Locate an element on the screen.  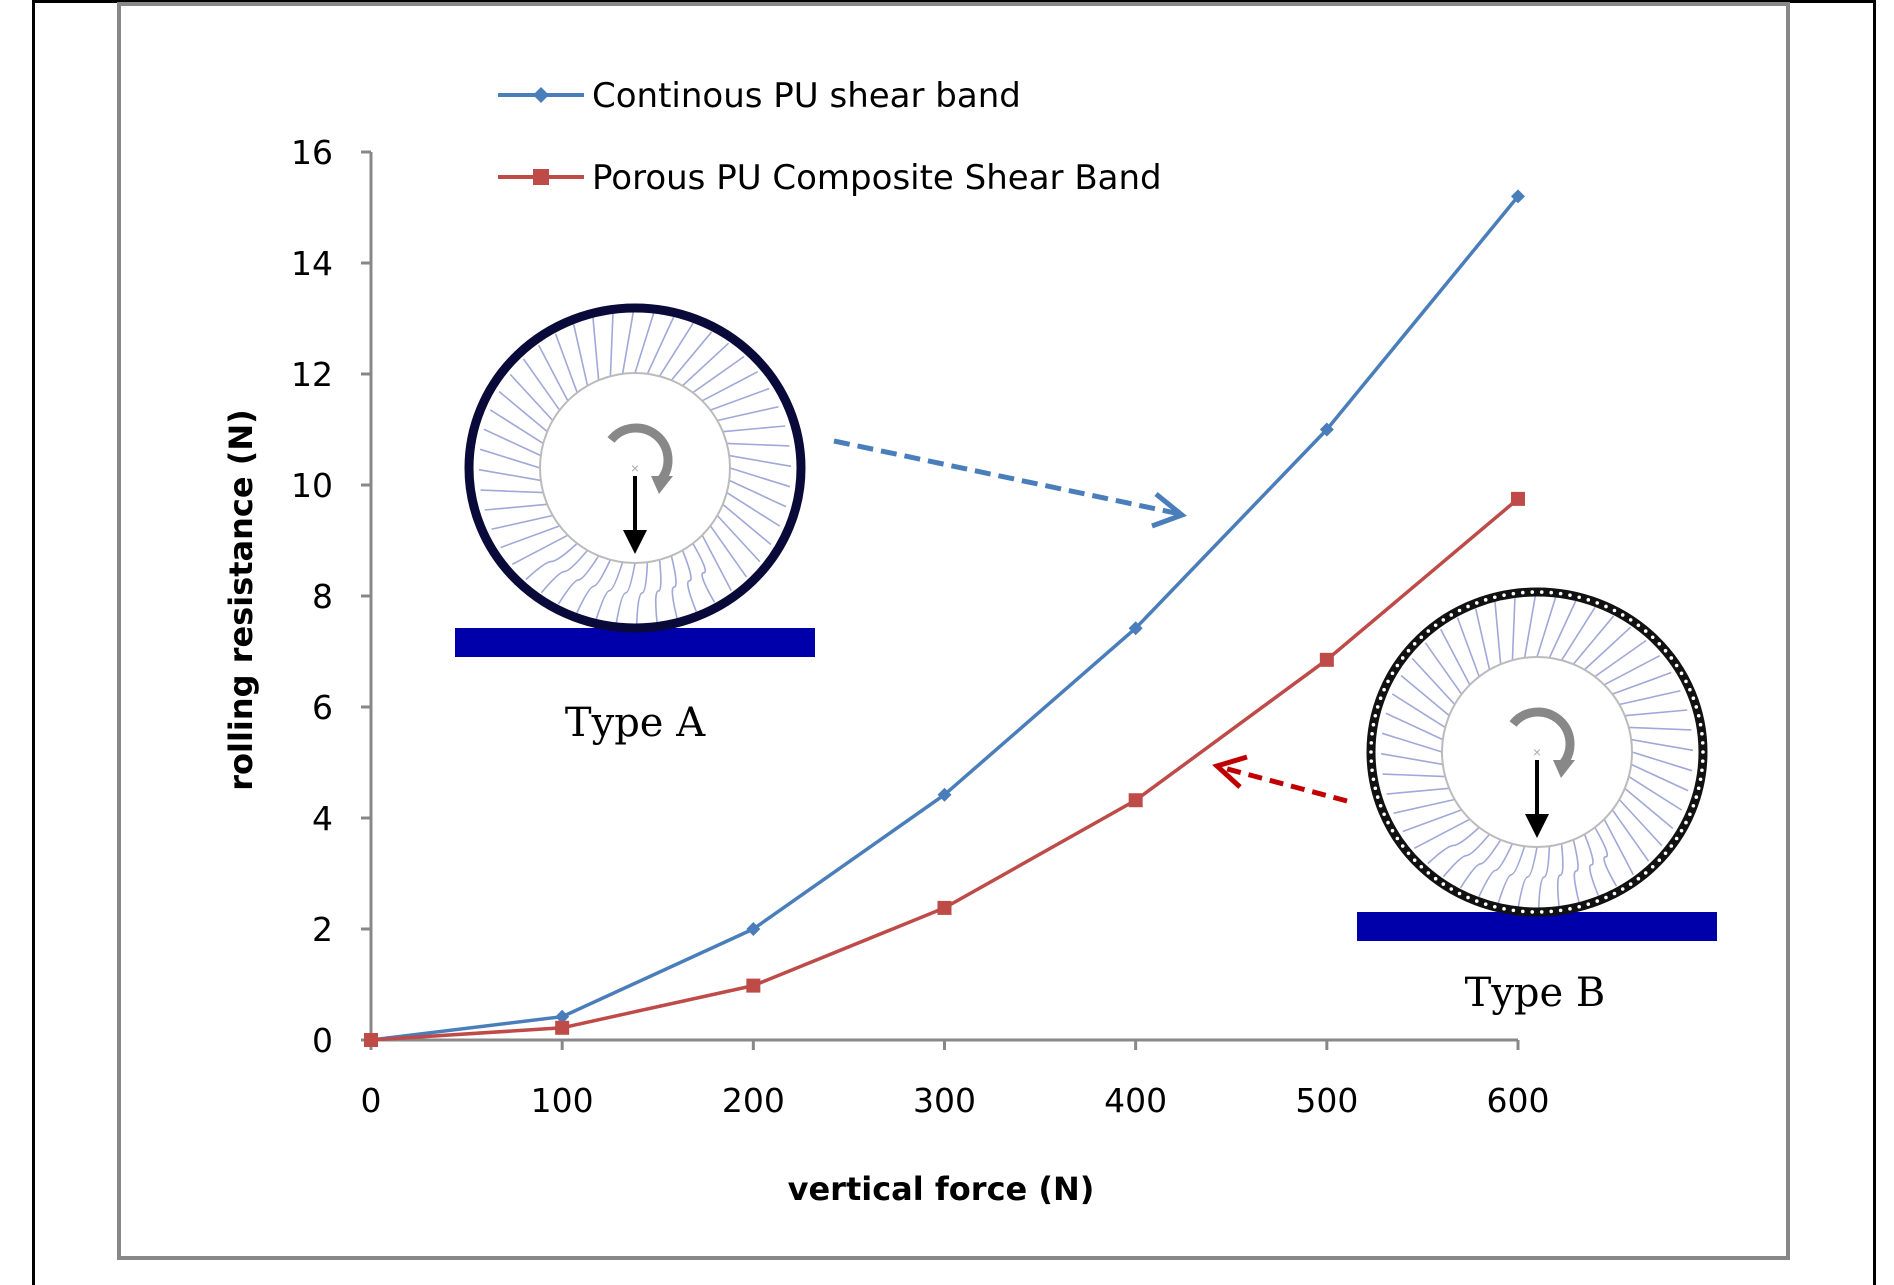
y-tick-label: 12 is located at coordinates (312, 374).